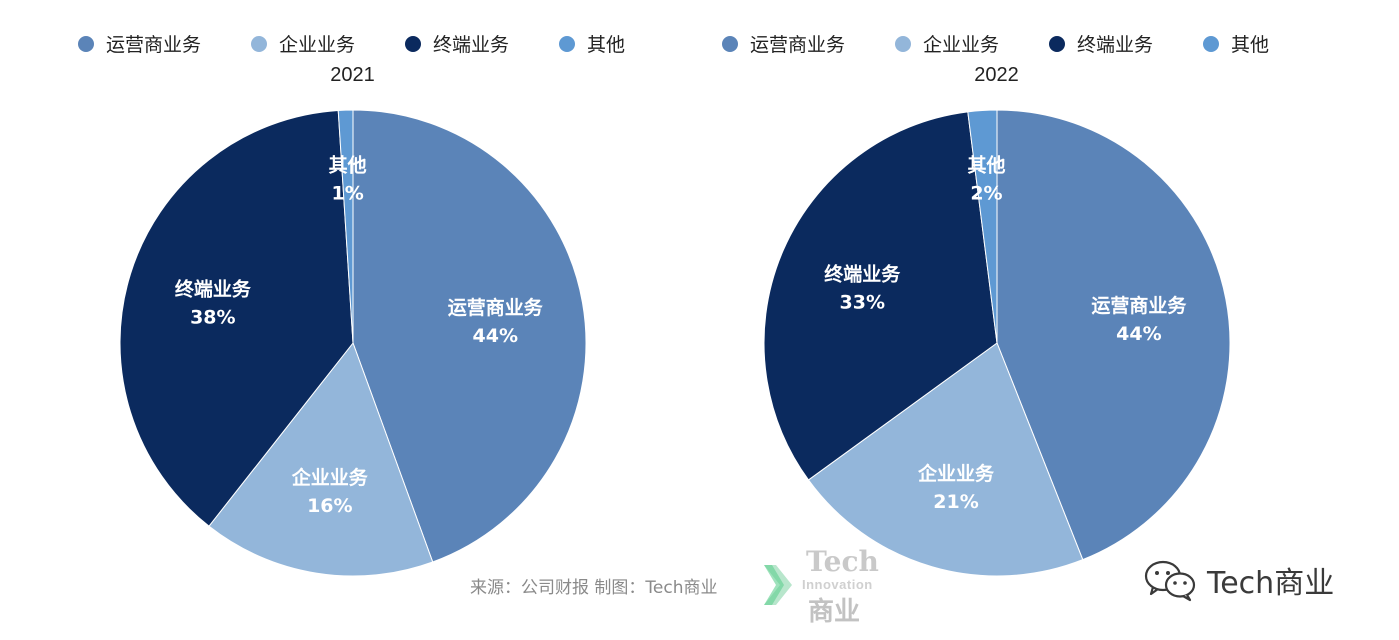 This screenshot has height=640, width=1399. Describe the element at coordinates (986, 179) in the screenshot. I see `slice-label: 其他 2%` at that location.